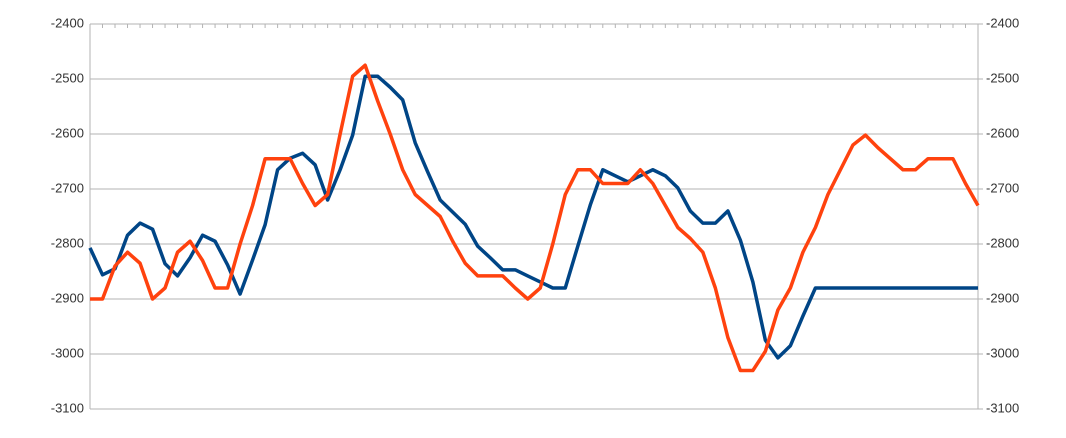  What do you see at coordinates (1002, 352) in the screenshot?
I see `y2-tick-label: -3000` at bounding box center [1002, 352].